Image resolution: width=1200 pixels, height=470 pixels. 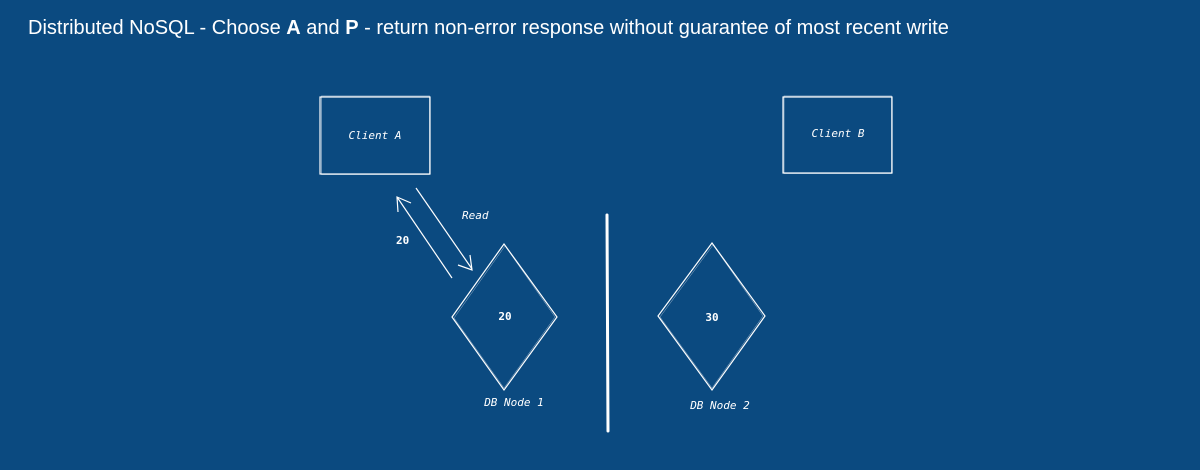 I want to click on read-label: Read, so click(x=475, y=215).